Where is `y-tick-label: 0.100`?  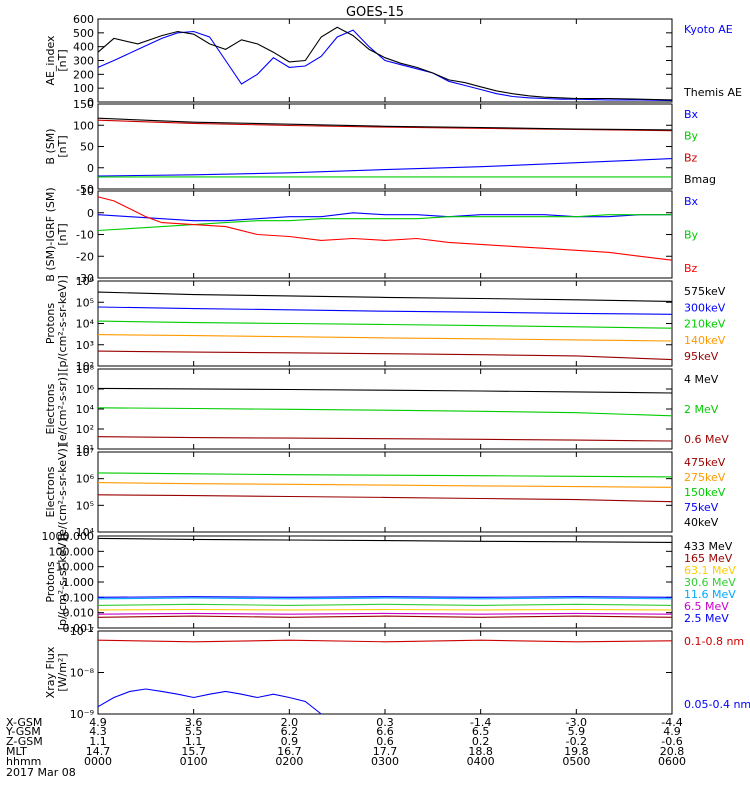
y-tick-label: 0.100 is located at coordinates (79, 597).